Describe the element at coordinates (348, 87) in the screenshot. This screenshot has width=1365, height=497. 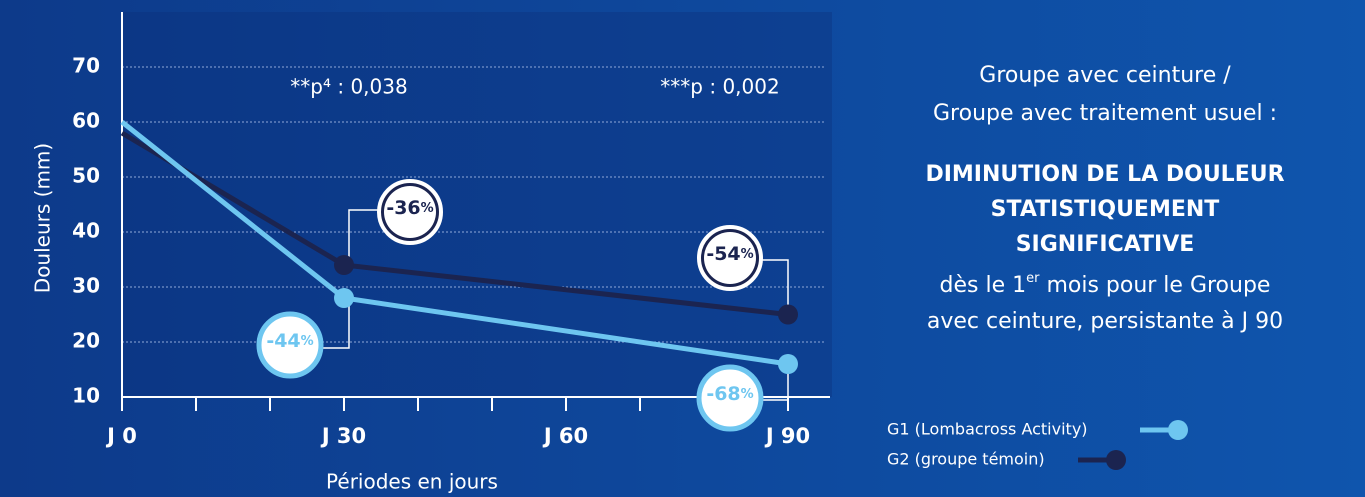
I see `p-value: **p⁴ : 0,038` at that location.